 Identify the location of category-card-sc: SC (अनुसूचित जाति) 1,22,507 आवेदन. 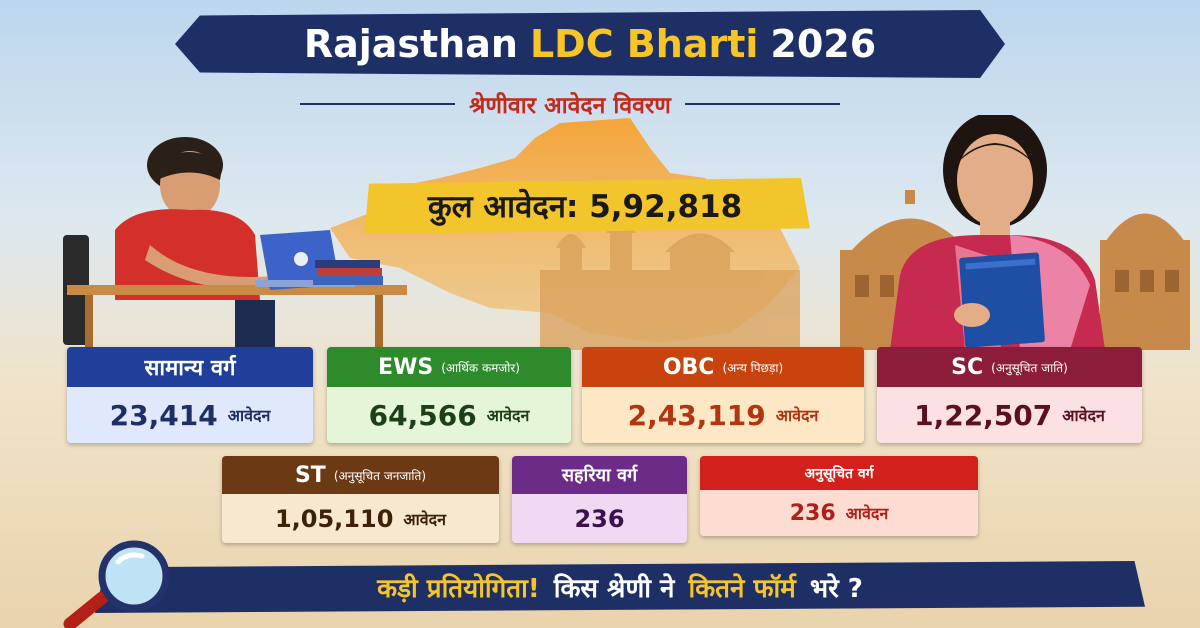
(1009, 395).